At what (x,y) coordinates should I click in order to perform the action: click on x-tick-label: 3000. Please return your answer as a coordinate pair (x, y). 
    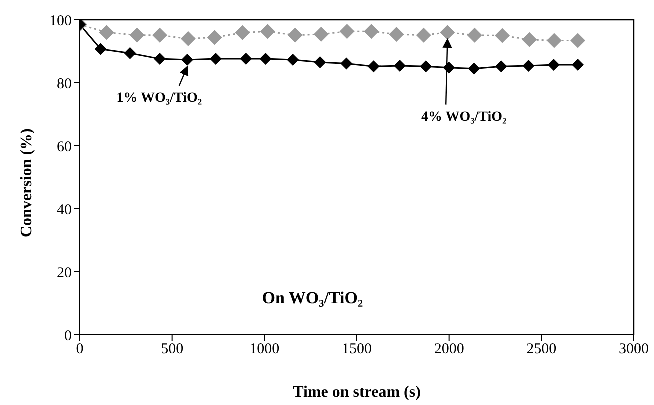
    Looking at the image, I should click on (634, 350).